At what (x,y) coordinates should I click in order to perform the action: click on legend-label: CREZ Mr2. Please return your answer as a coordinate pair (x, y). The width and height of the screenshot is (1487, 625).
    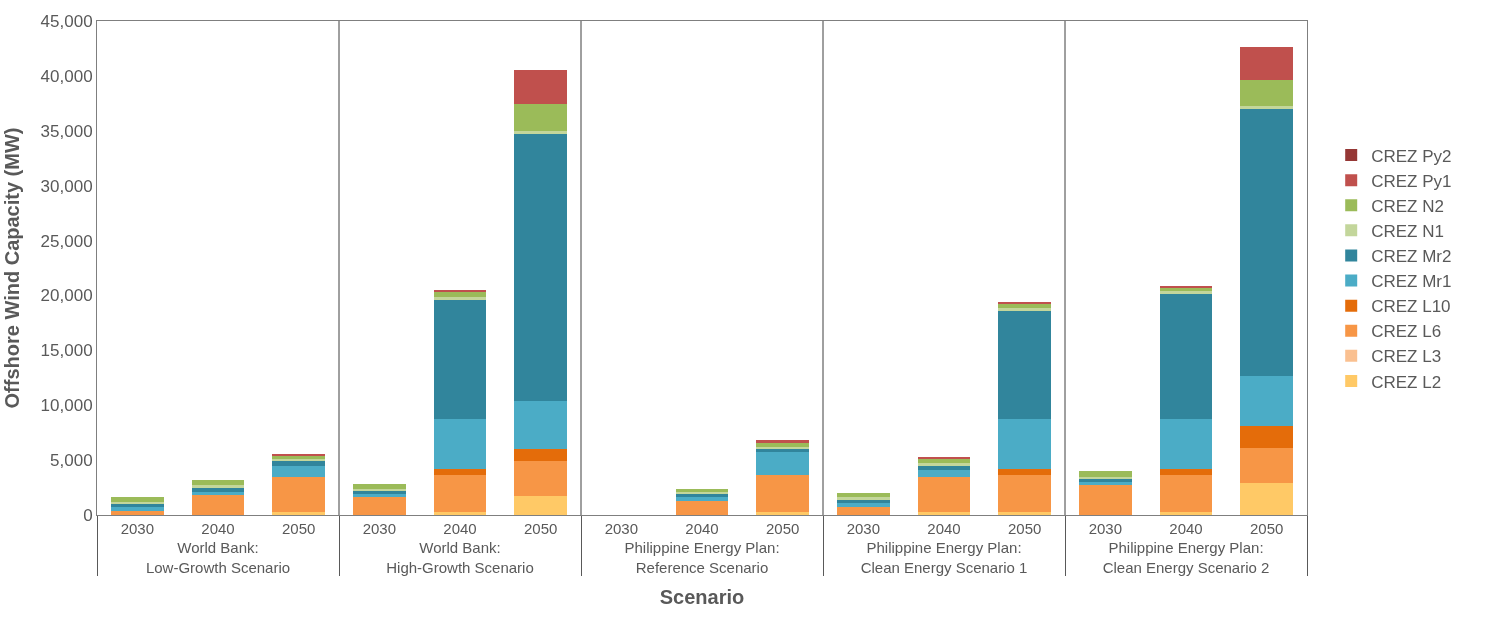
    Looking at the image, I should click on (1411, 257).